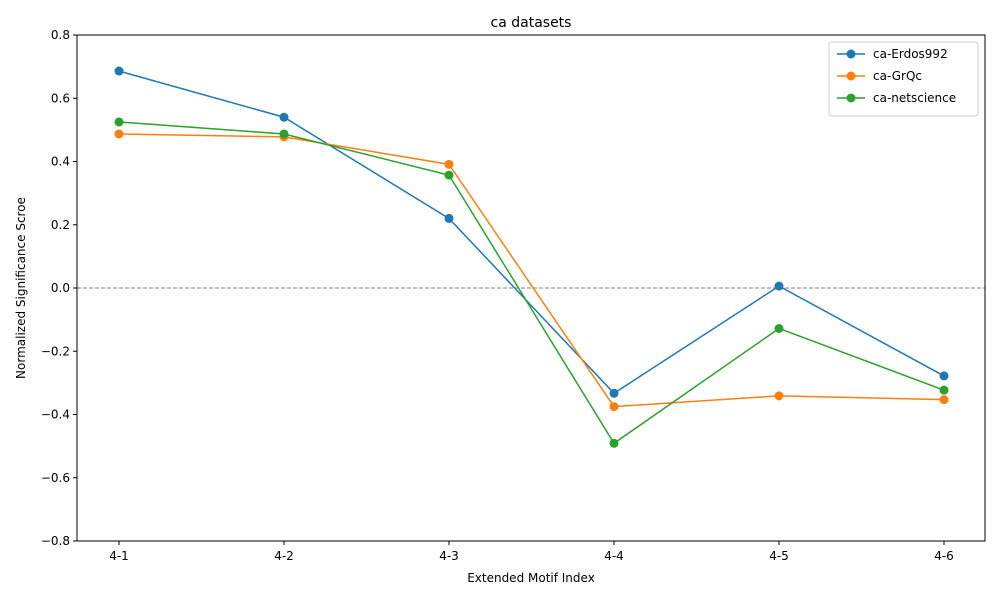  I want to click on y-tick-label: 0.4, so click(60, 162).